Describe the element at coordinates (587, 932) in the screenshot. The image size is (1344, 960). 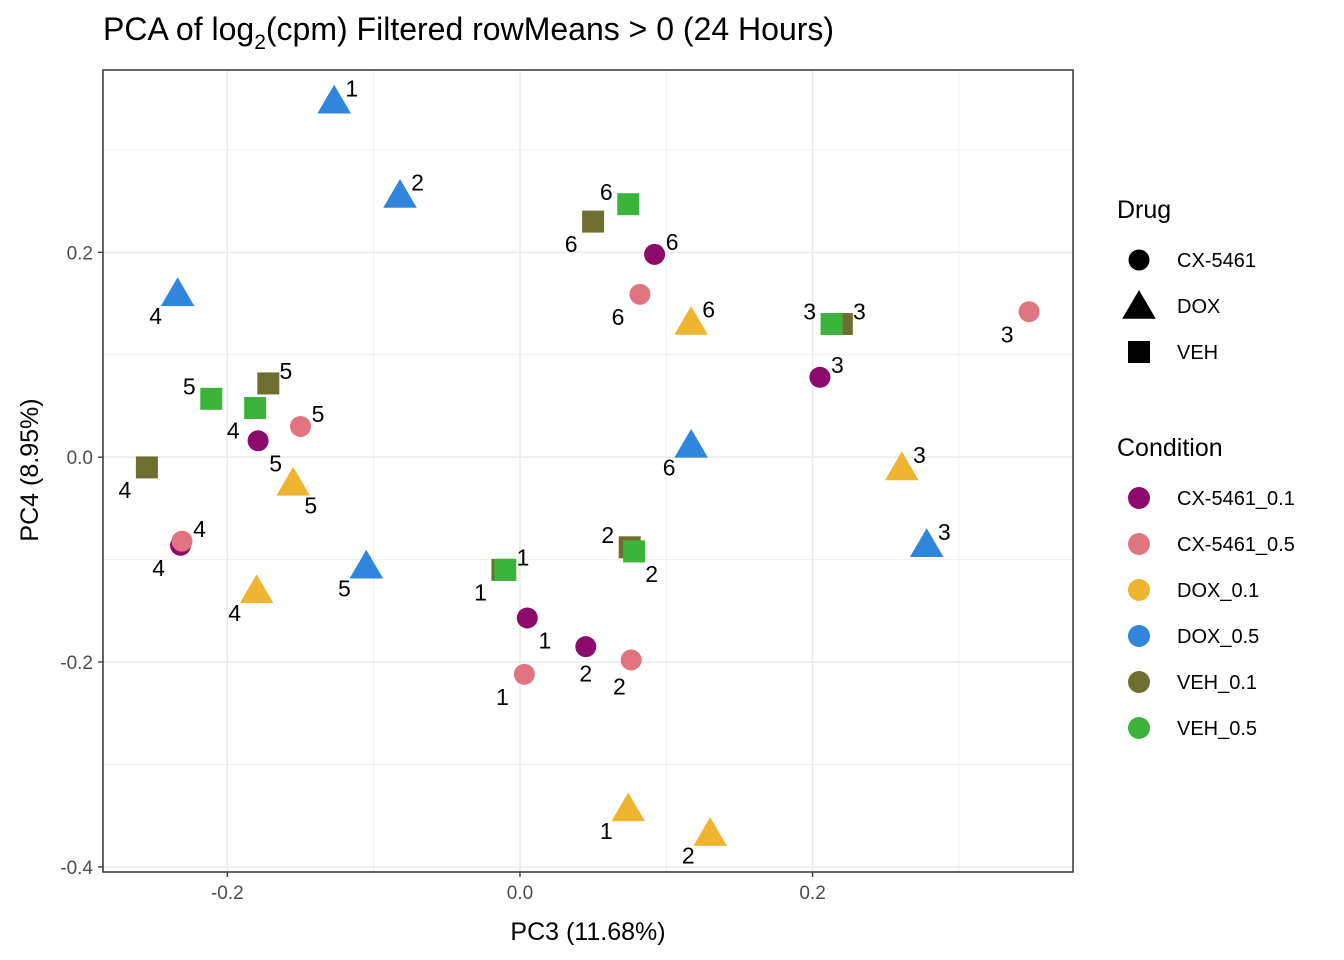
I see `x-axis-title: PC3 (11.68%)` at that location.